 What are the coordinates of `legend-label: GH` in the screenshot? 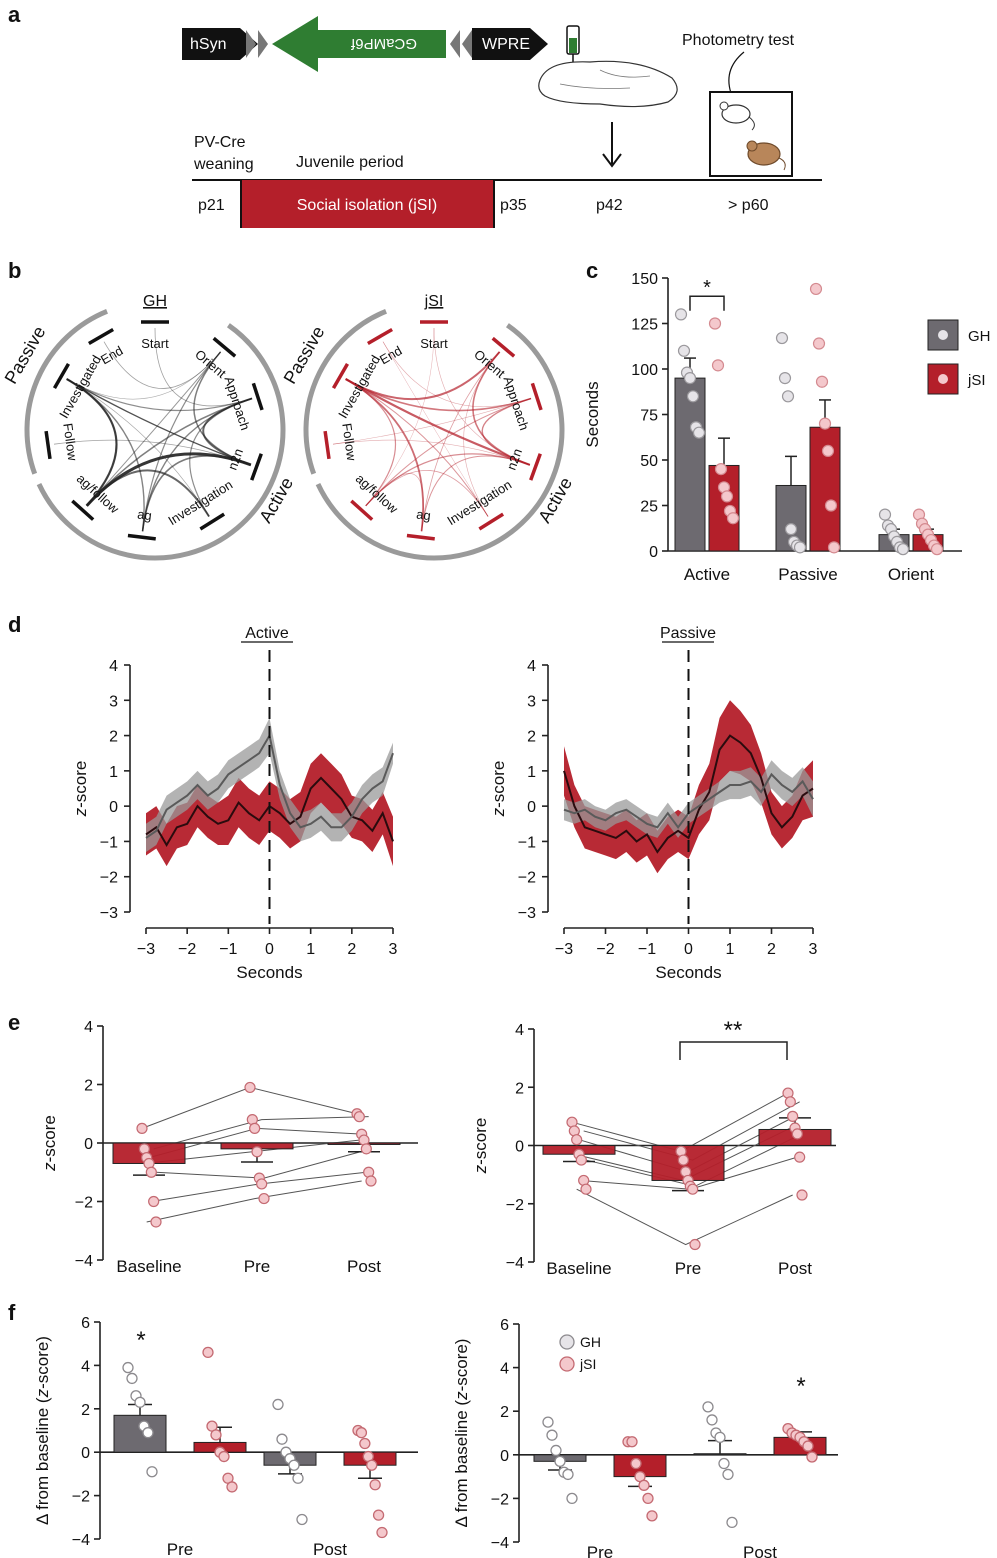 It's located at (979, 336).